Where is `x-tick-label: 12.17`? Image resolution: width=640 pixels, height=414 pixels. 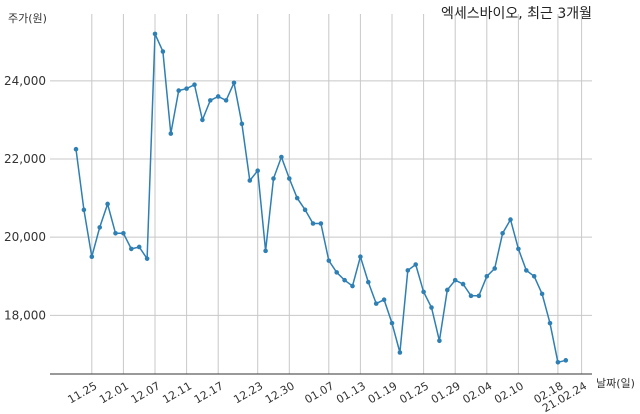 x-tick-label: 12.17 is located at coordinates (209, 392).